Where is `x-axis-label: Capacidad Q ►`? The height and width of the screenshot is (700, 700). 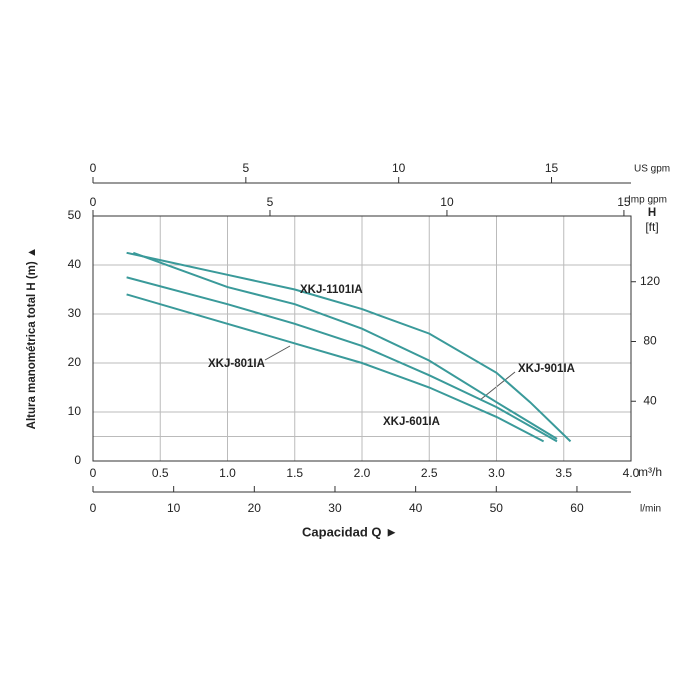 x-axis-label: Capacidad Q ► is located at coordinates (350, 531).